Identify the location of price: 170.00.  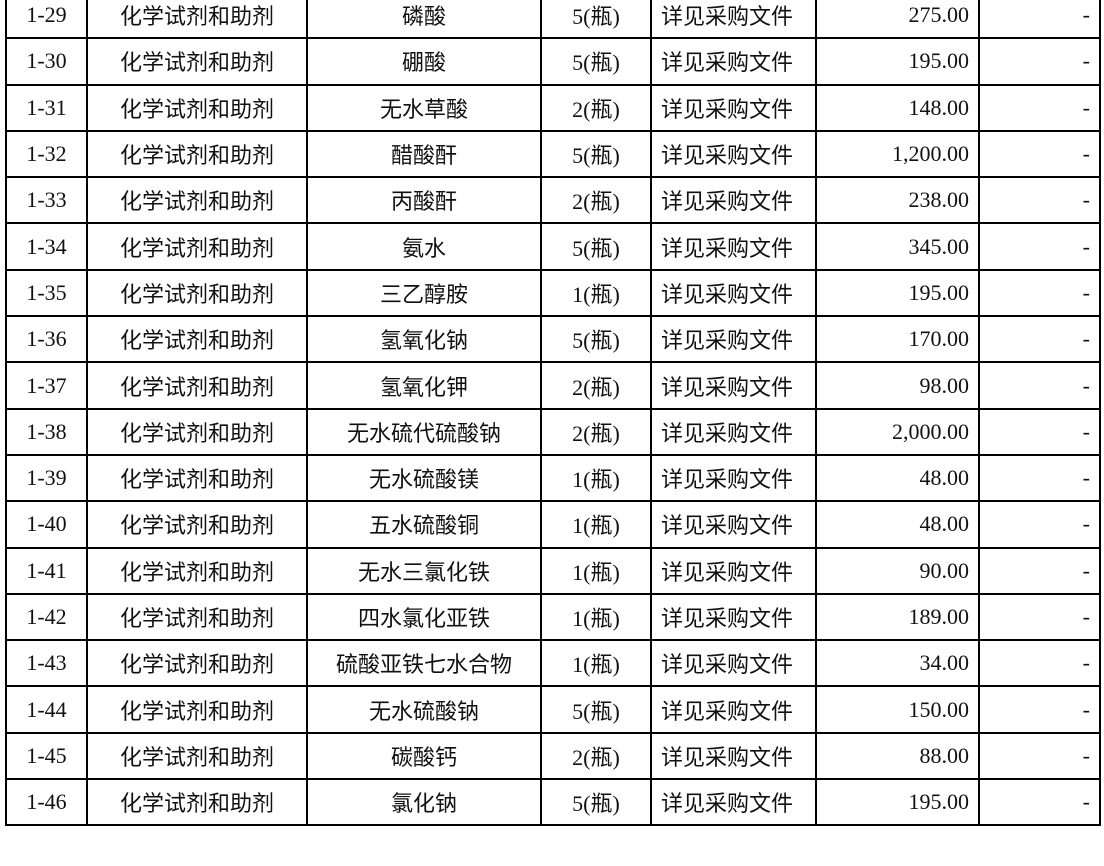
(897, 339).